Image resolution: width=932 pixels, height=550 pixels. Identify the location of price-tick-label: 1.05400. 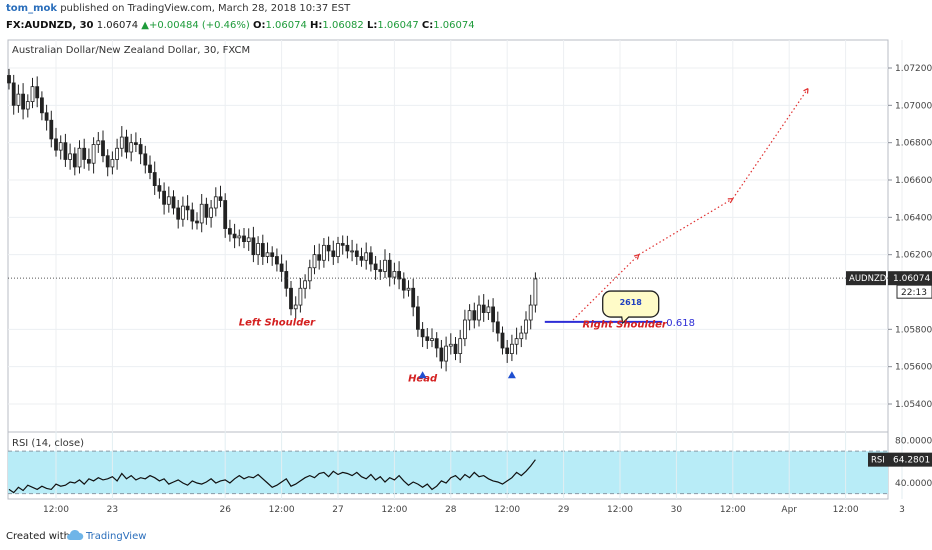
(913, 405).